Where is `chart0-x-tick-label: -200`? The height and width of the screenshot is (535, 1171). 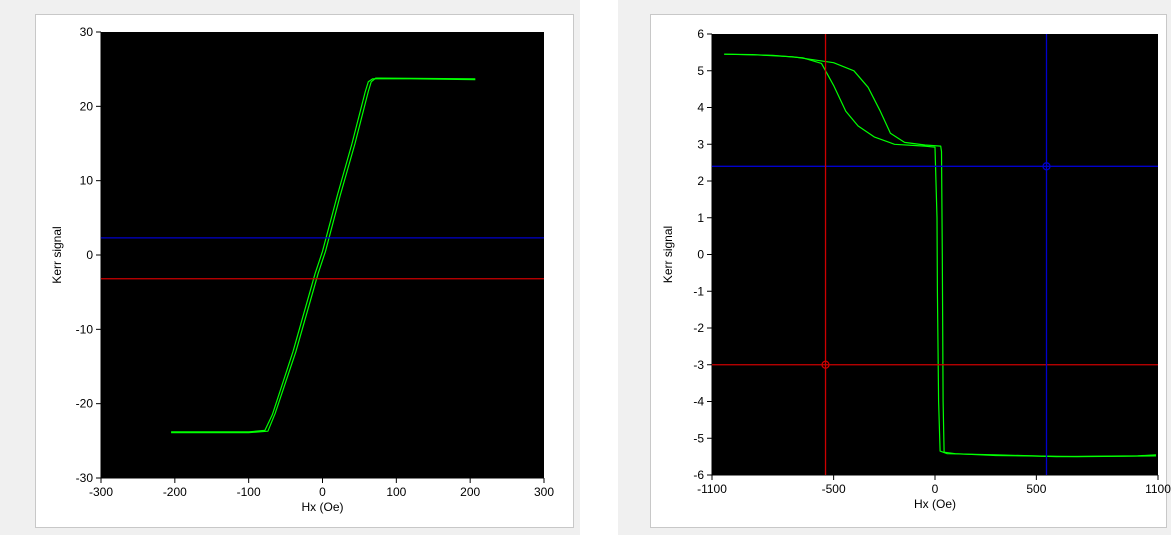 chart0-x-tick-label: -200 is located at coordinates (175, 492).